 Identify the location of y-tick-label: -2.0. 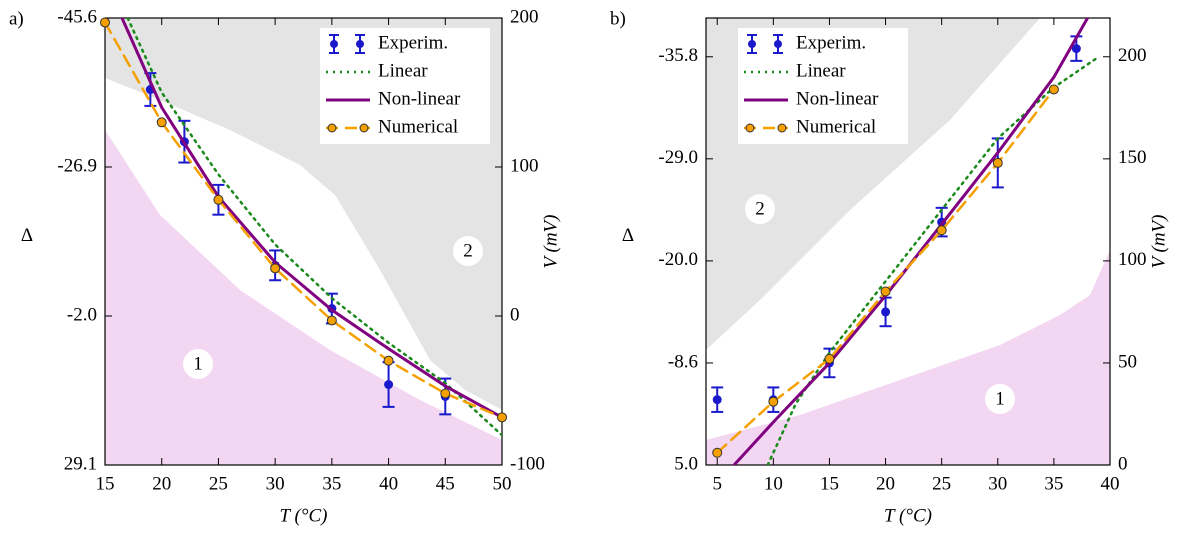
(82, 314).